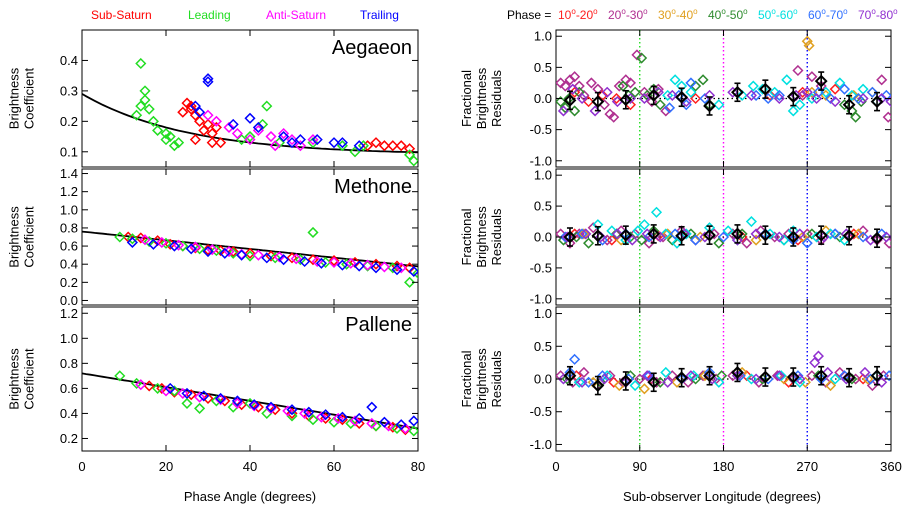  I want to click on y-tick-label: 0.4, so click(69, 60).